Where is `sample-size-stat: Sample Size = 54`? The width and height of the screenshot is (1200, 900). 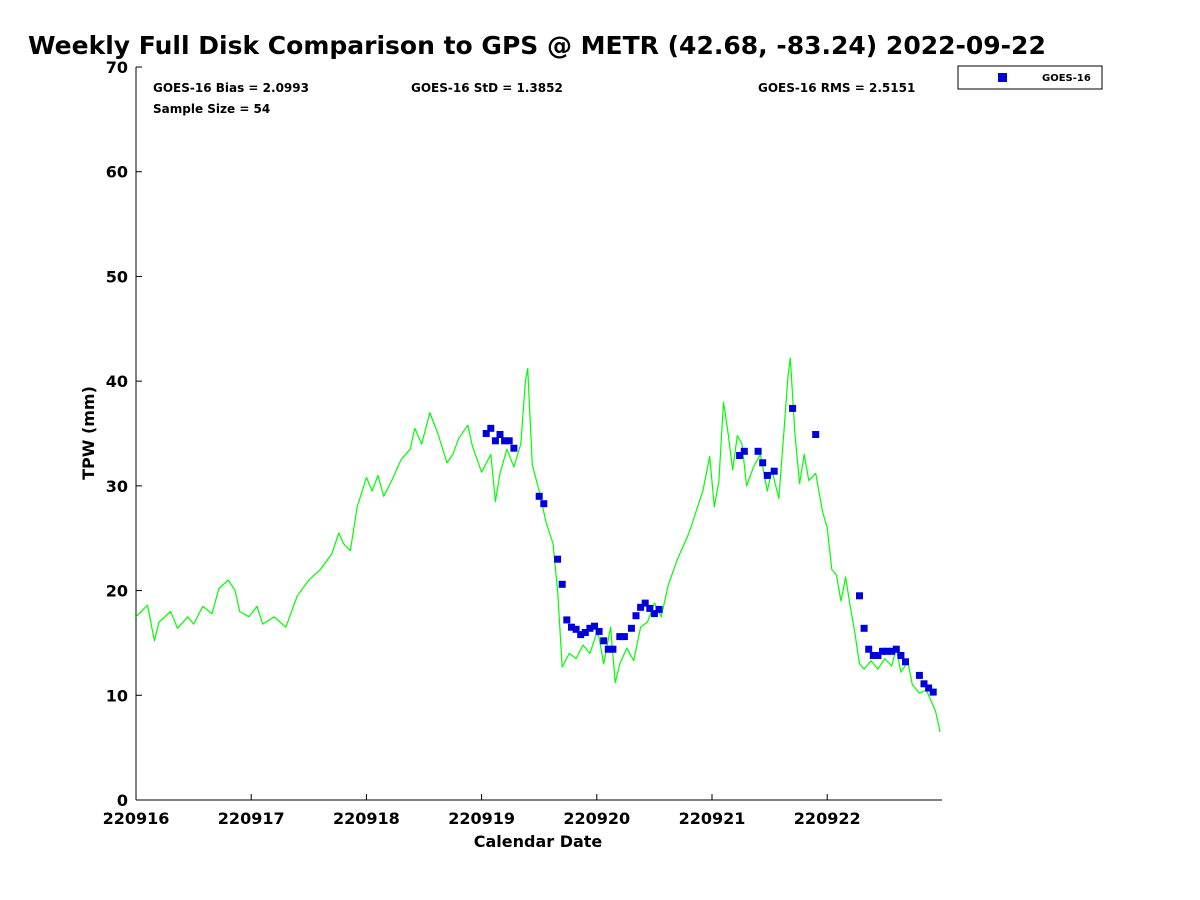
sample-size-stat: Sample Size = 54 is located at coordinates (211, 109).